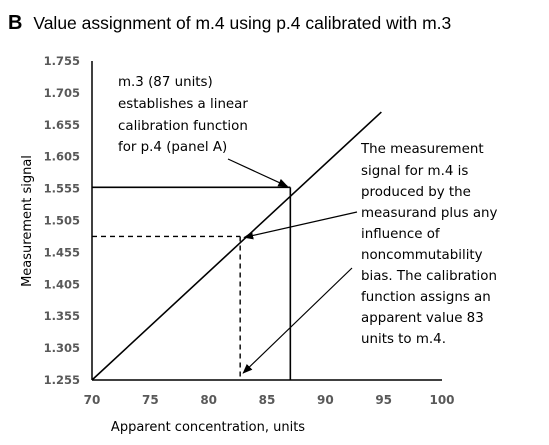 Image resolution: width=549 pixels, height=445 pixels. I want to click on y-tick-label: 1.755, so click(62, 61).